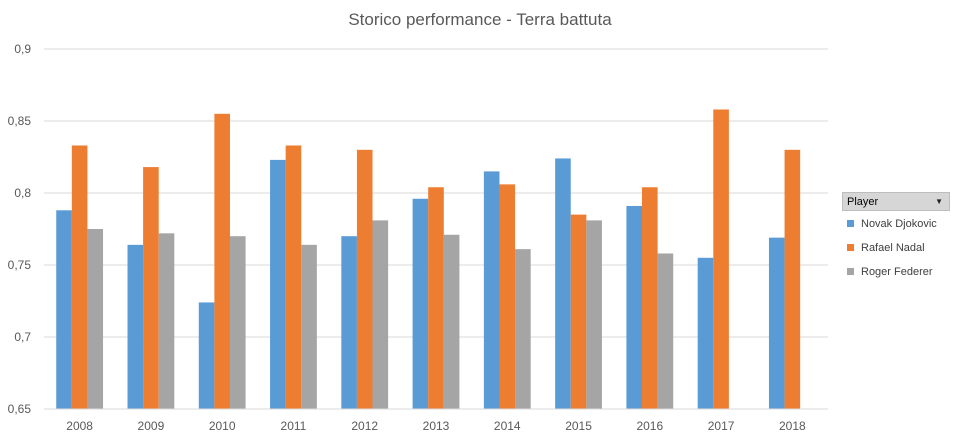 This screenshot has width=959, height=440. Describe the element at coordinates (79, 426) in the screenshot. I see `x-tick-label: 2008` at that location.